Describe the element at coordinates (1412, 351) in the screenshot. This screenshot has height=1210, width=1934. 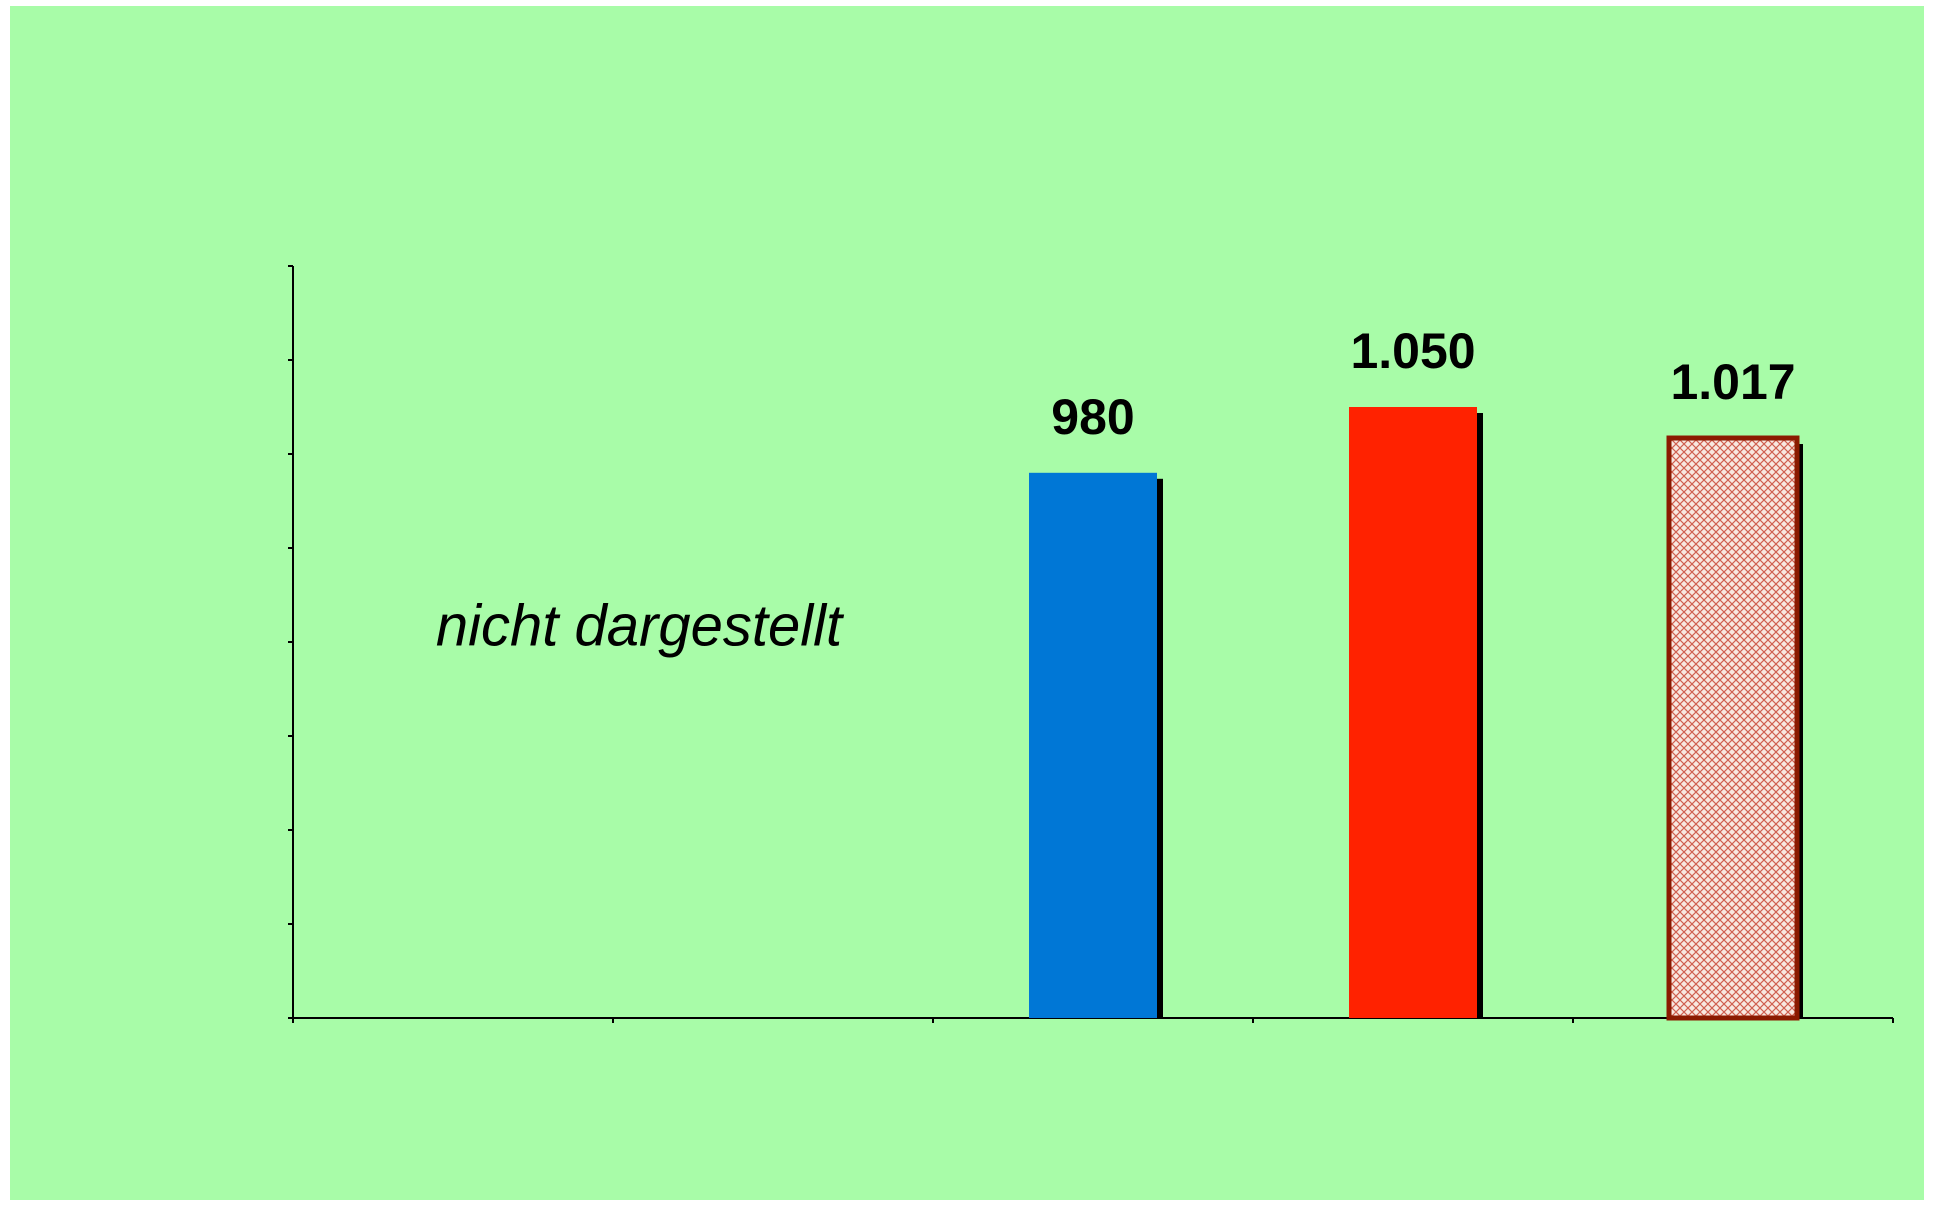
I see `value-label: 1.050` at that location.